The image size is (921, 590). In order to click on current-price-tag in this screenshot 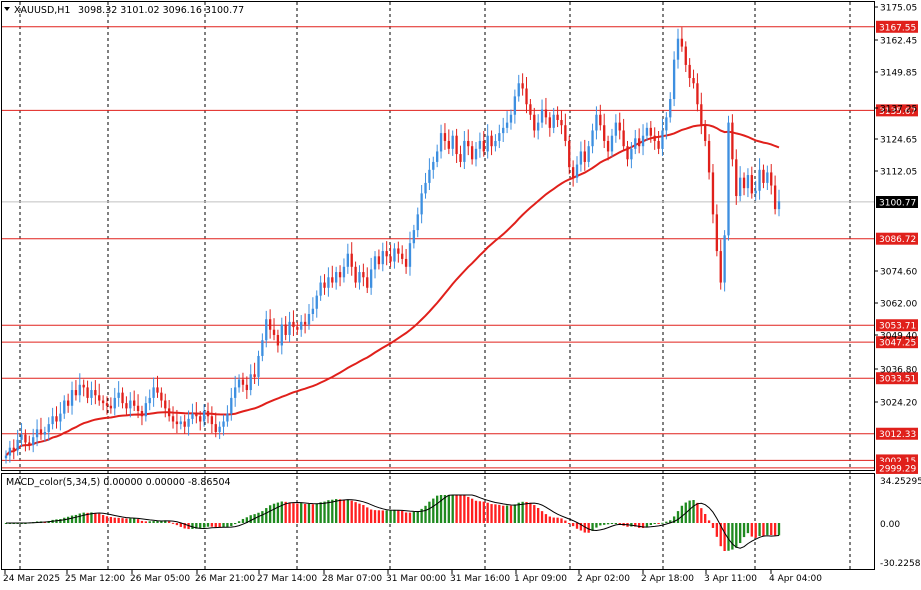, I will do `click(897, 202)`.